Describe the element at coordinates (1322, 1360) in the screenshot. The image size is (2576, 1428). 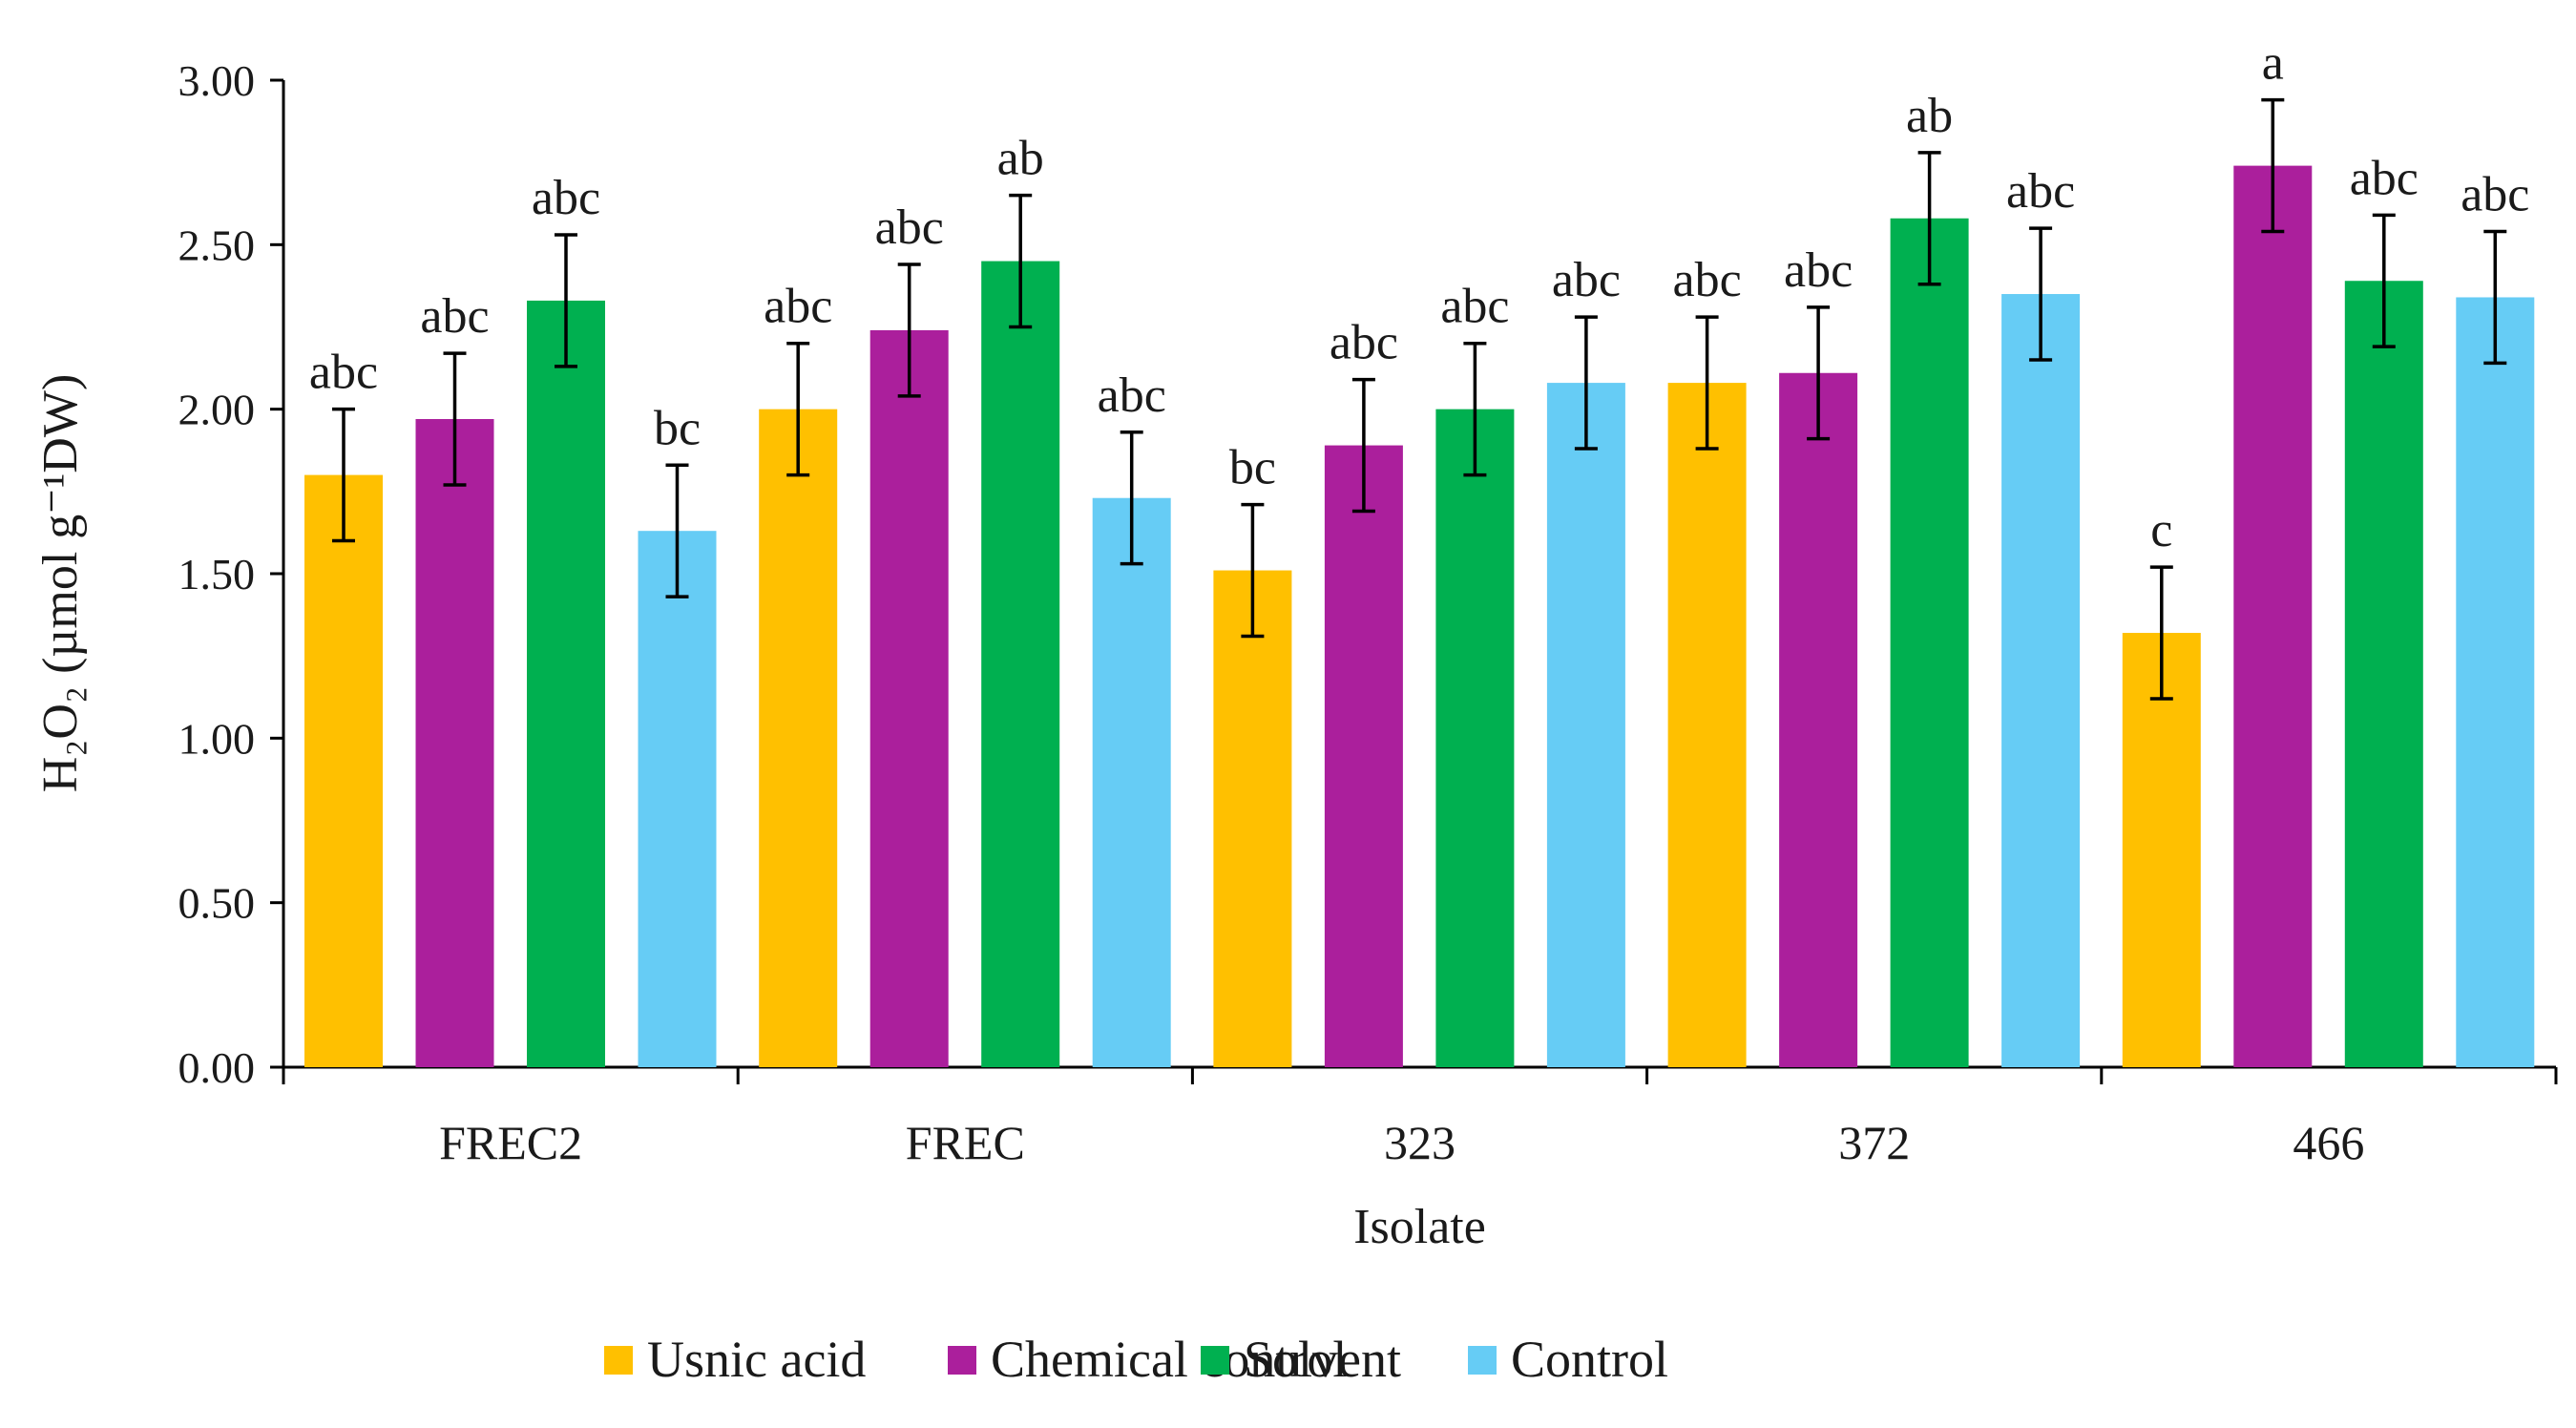
I see `legend-label: Solvent` at that location.